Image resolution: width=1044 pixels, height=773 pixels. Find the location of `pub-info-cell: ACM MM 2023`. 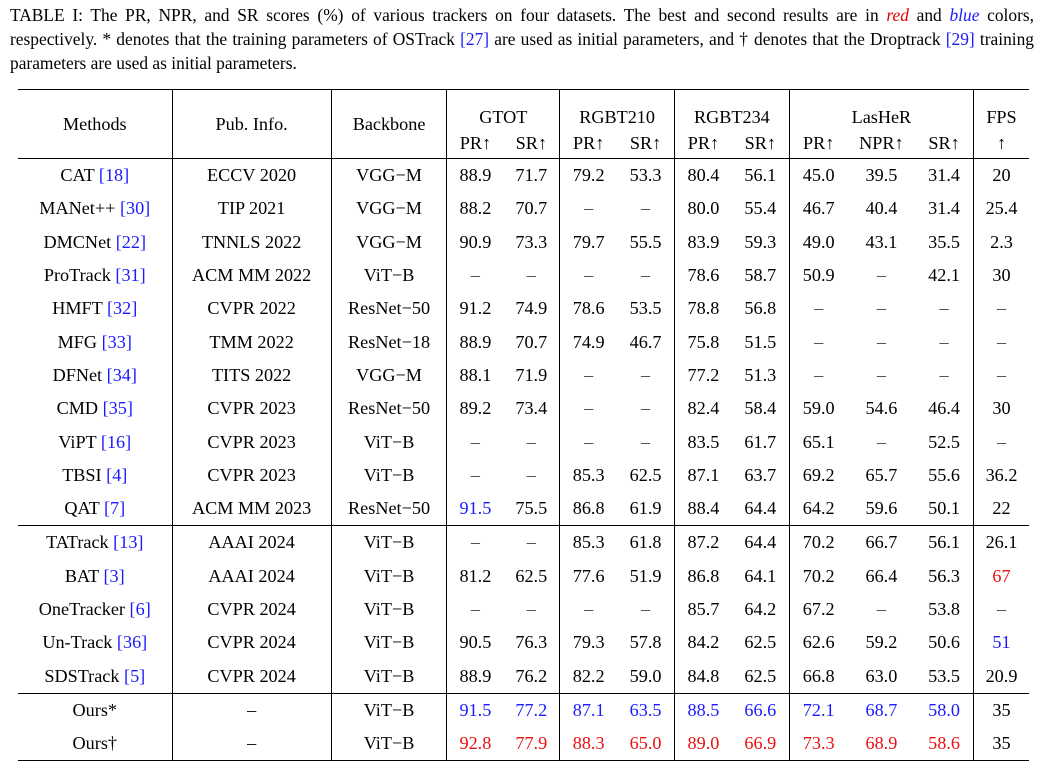

pub-info-cell: ACM MM 2023 is located at coordinates (251, 508).